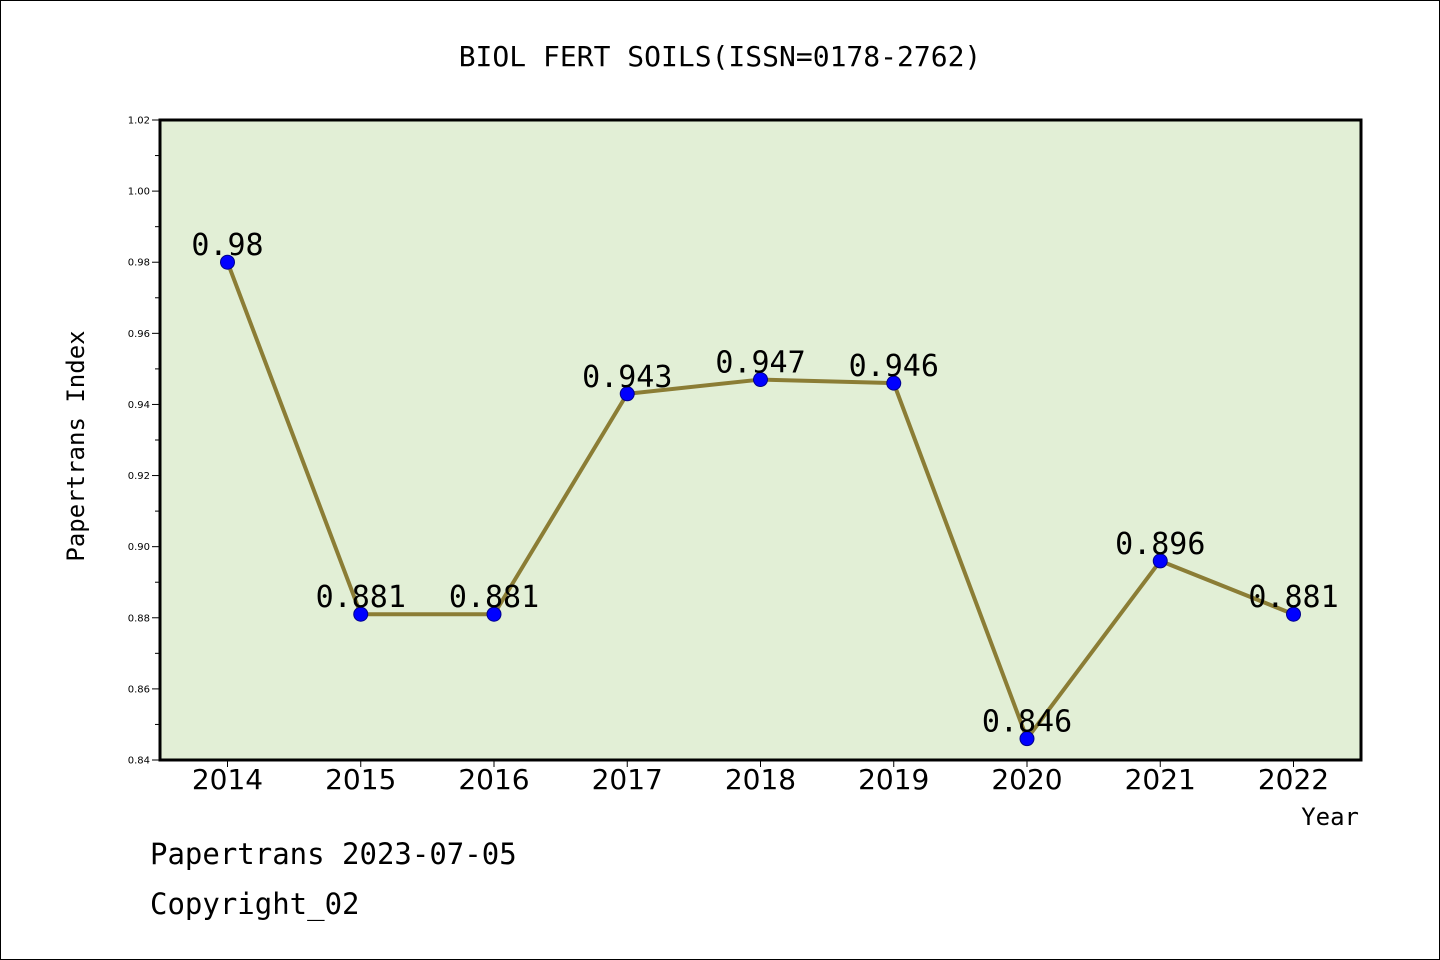 Image resolution: width=1440 pixels, height=960 pixels. Describe the element at coordinates (494, 614) in the screenshot. I see `data-point-2016` at that location.